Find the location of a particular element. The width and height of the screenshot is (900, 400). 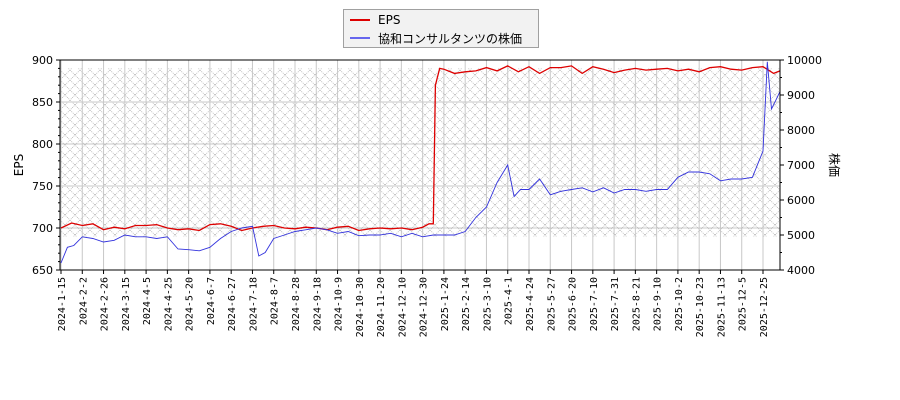

svg-text: 2024-3-15 is located at coordinates (126, 304).